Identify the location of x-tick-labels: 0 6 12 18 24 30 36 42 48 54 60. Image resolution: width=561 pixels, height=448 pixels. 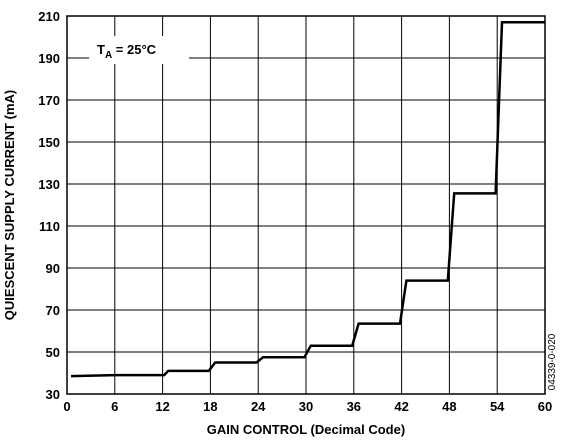
(307, 406).